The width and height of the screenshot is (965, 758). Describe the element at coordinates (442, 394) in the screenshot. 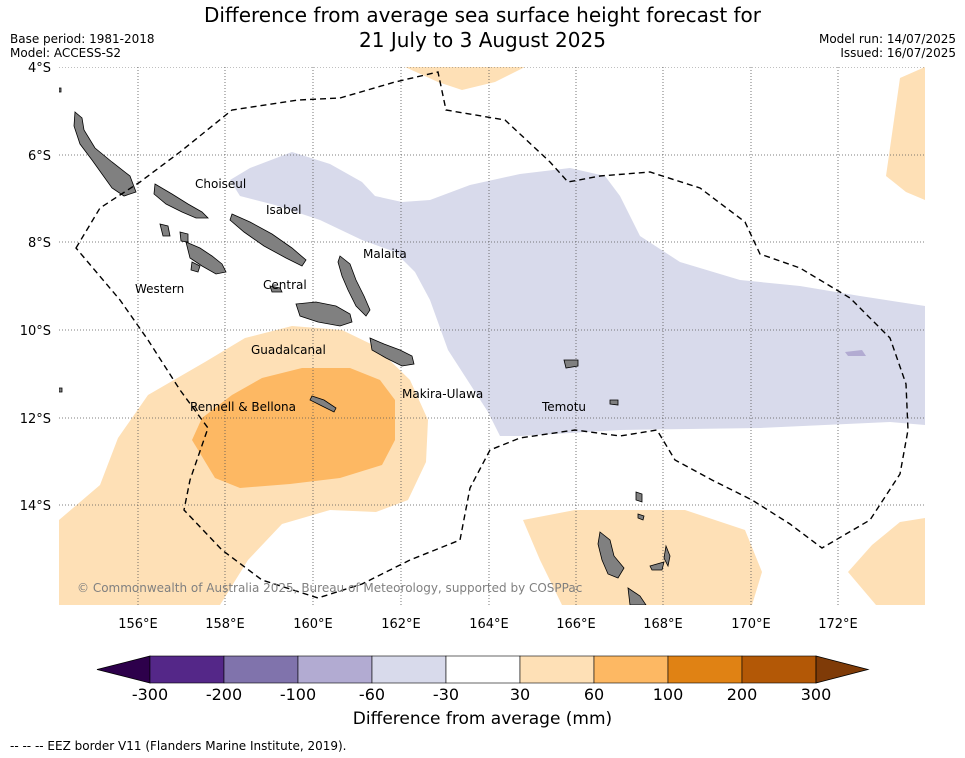

I see `province-label-makira-ulawa: Makira-Ulawa` at that location.